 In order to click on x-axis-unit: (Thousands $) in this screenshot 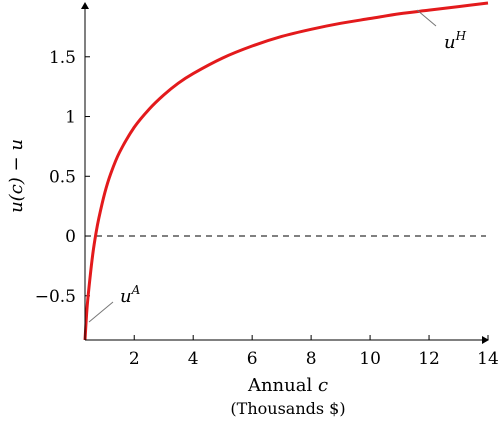, I will do `click(287, 408)`.